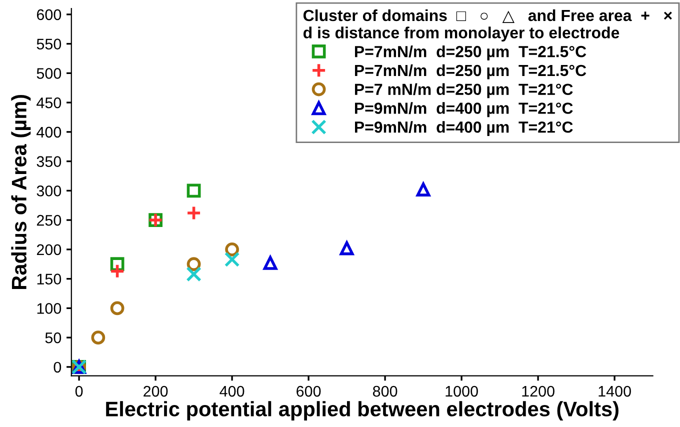 The width and height of the screenshot is (680, 427). What do you see at coordinates (49, 308) in the screenshot?
I see `y-tick-label: 100` at bounding box center [49, 308].